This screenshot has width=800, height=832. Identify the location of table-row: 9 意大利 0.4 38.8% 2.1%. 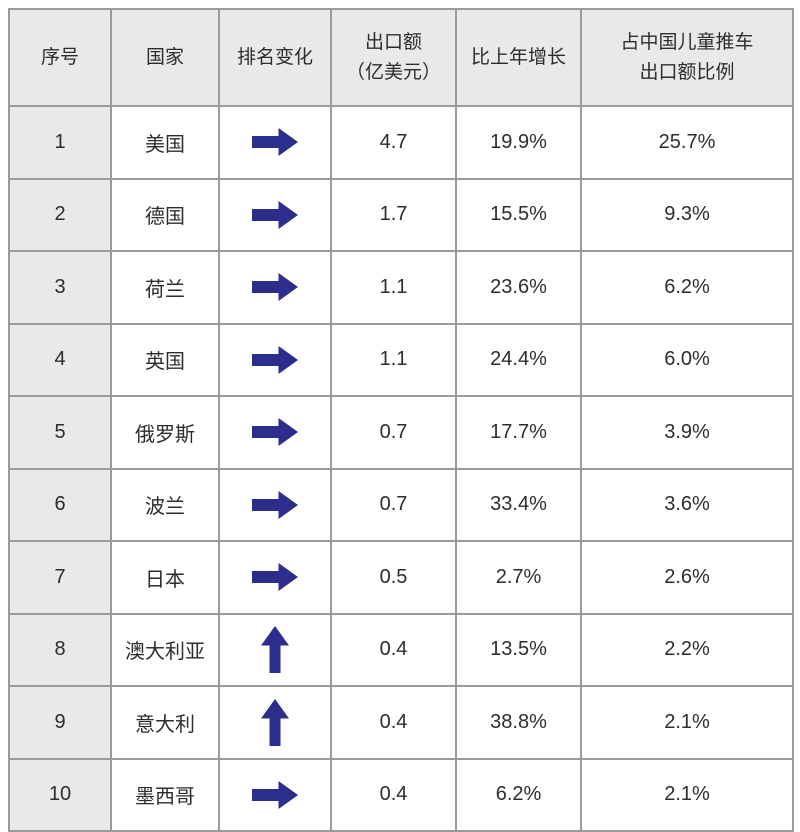
(401, 722).